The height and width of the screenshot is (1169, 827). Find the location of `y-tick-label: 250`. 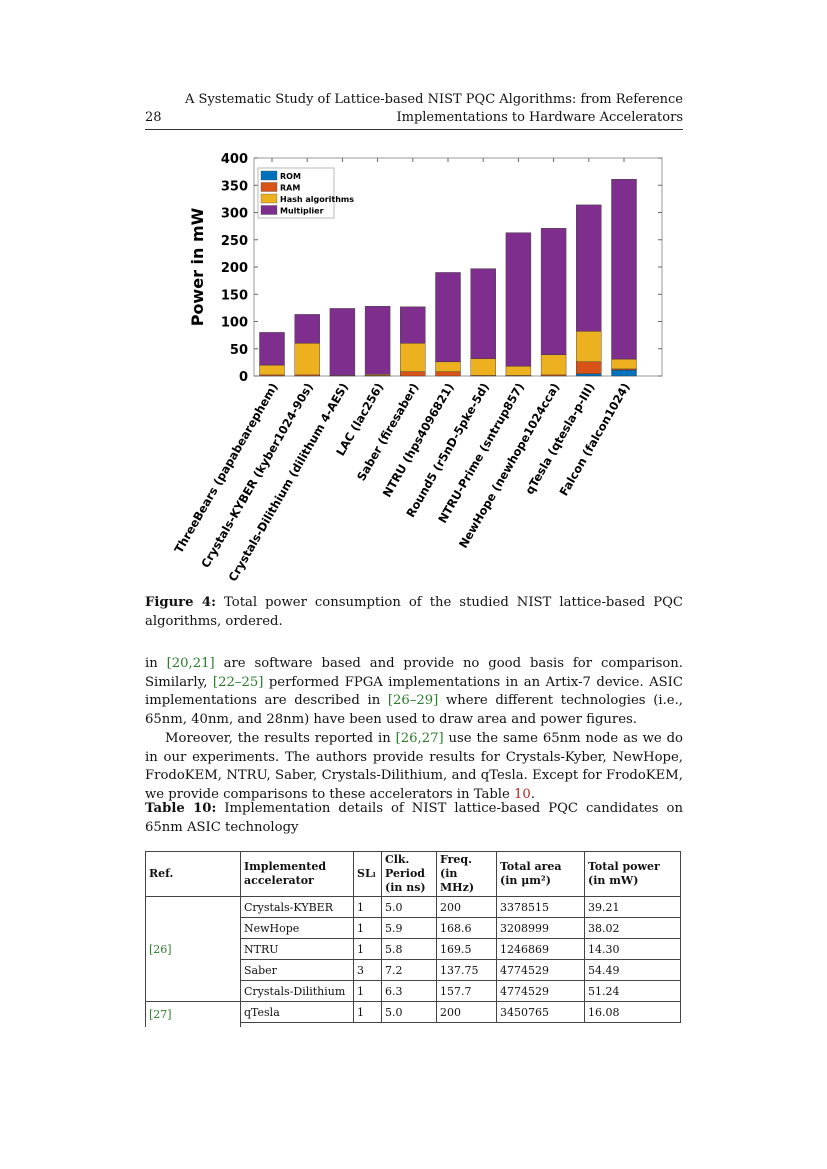

y-tick-label: 250 is located at coordinates (234, 241).